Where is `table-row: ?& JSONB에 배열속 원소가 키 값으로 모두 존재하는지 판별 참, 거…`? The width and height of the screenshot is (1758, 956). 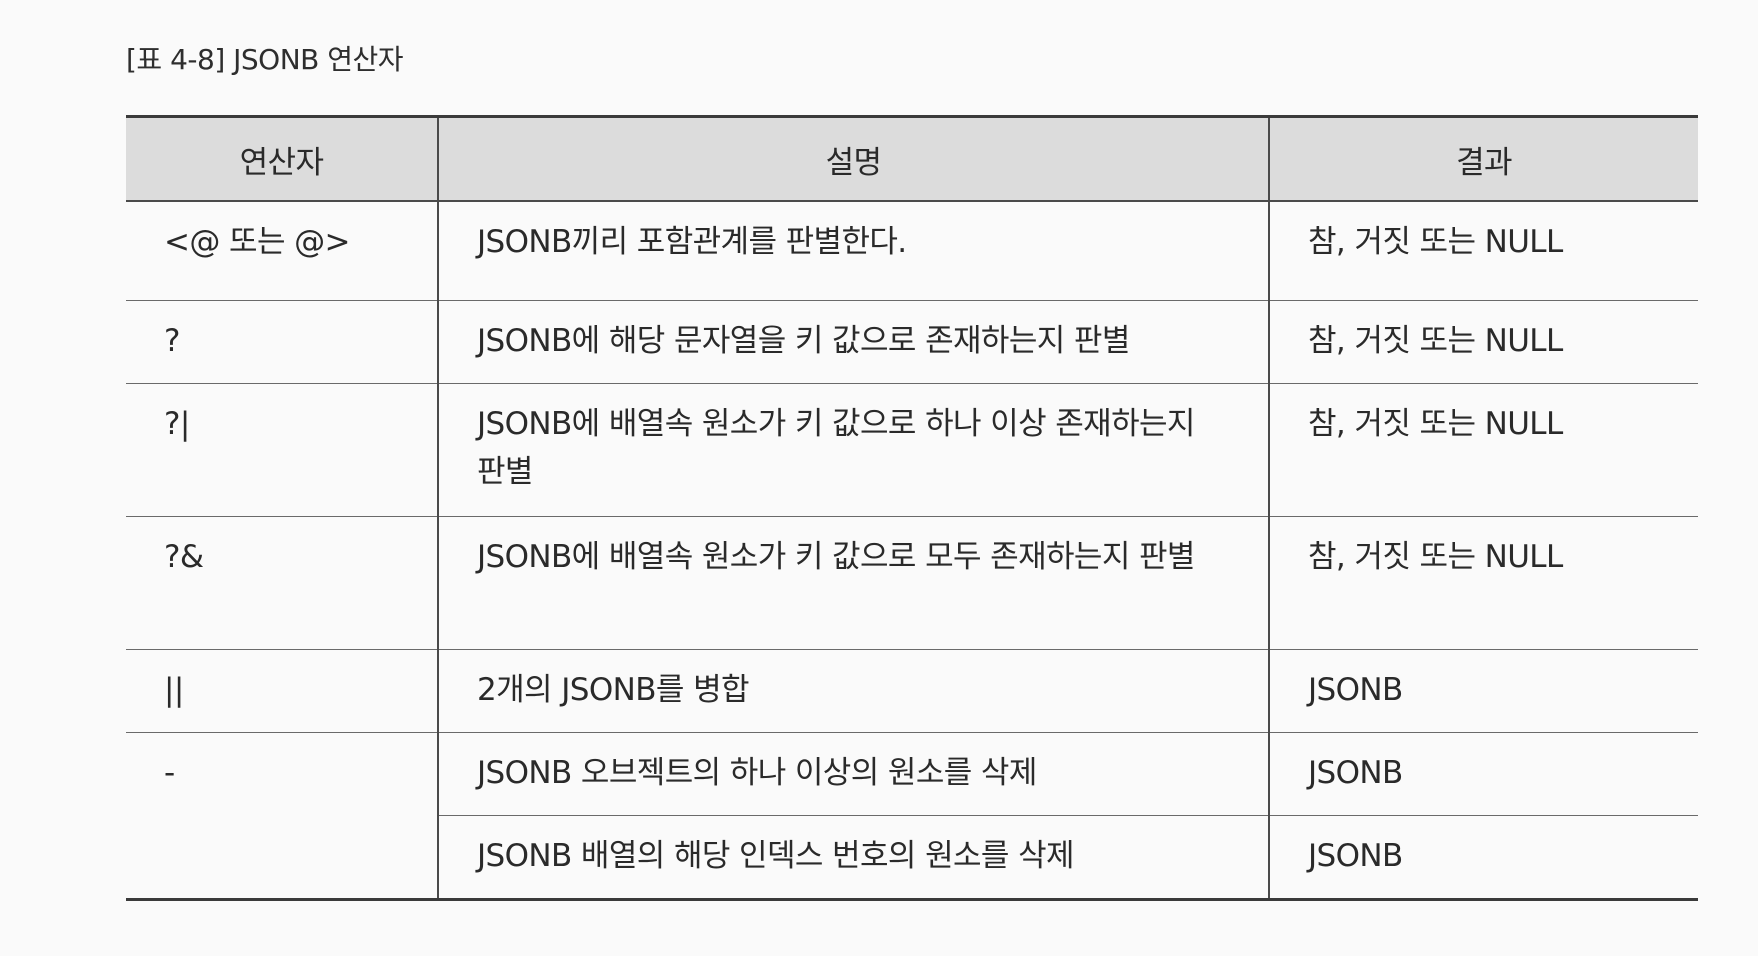 table-row: ?& JSONB에 배열속 원소가 키 값으로 모두 존재하는지 판별 참, 거… is located at coordinates (912, 583).